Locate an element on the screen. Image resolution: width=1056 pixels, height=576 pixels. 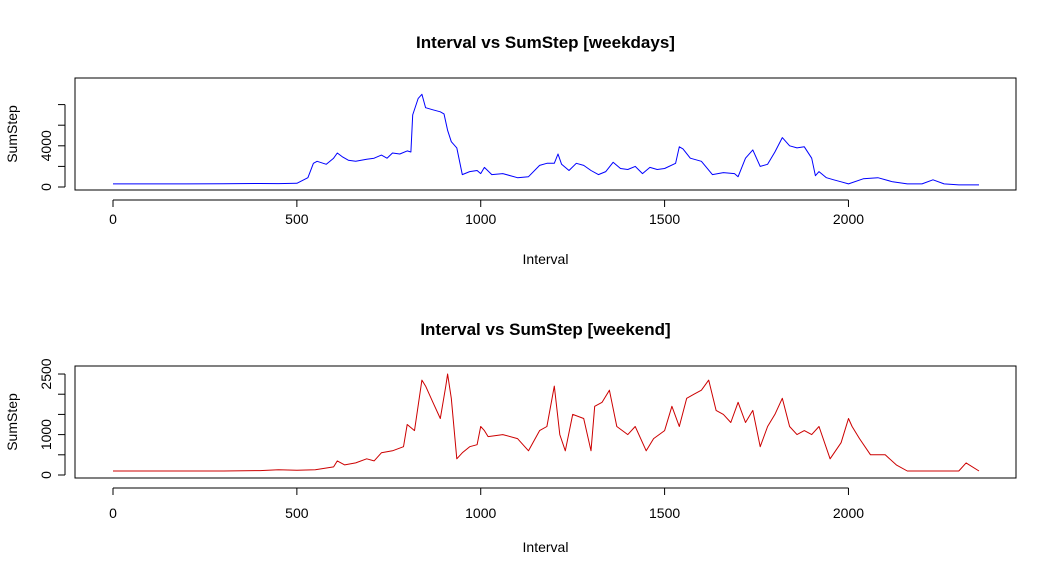
y-tick-label: 4000 is located at coordinates (46, 145).